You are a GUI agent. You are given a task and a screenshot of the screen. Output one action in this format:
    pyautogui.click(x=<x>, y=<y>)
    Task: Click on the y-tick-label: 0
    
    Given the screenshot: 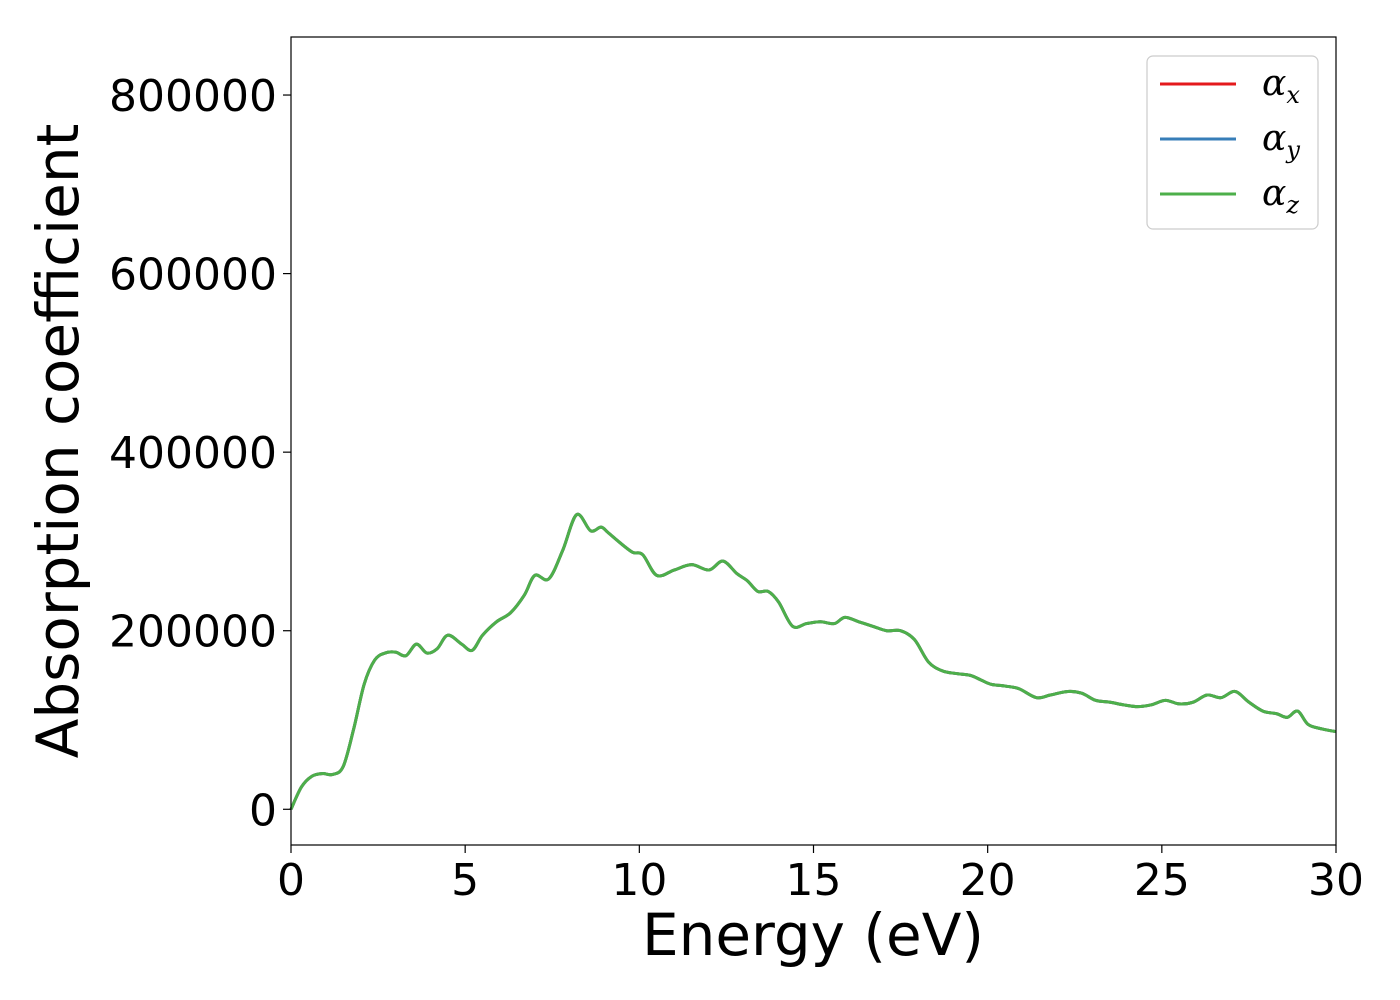 What is the action you would take?
    pyautogui.click(x=263, y=810)
    